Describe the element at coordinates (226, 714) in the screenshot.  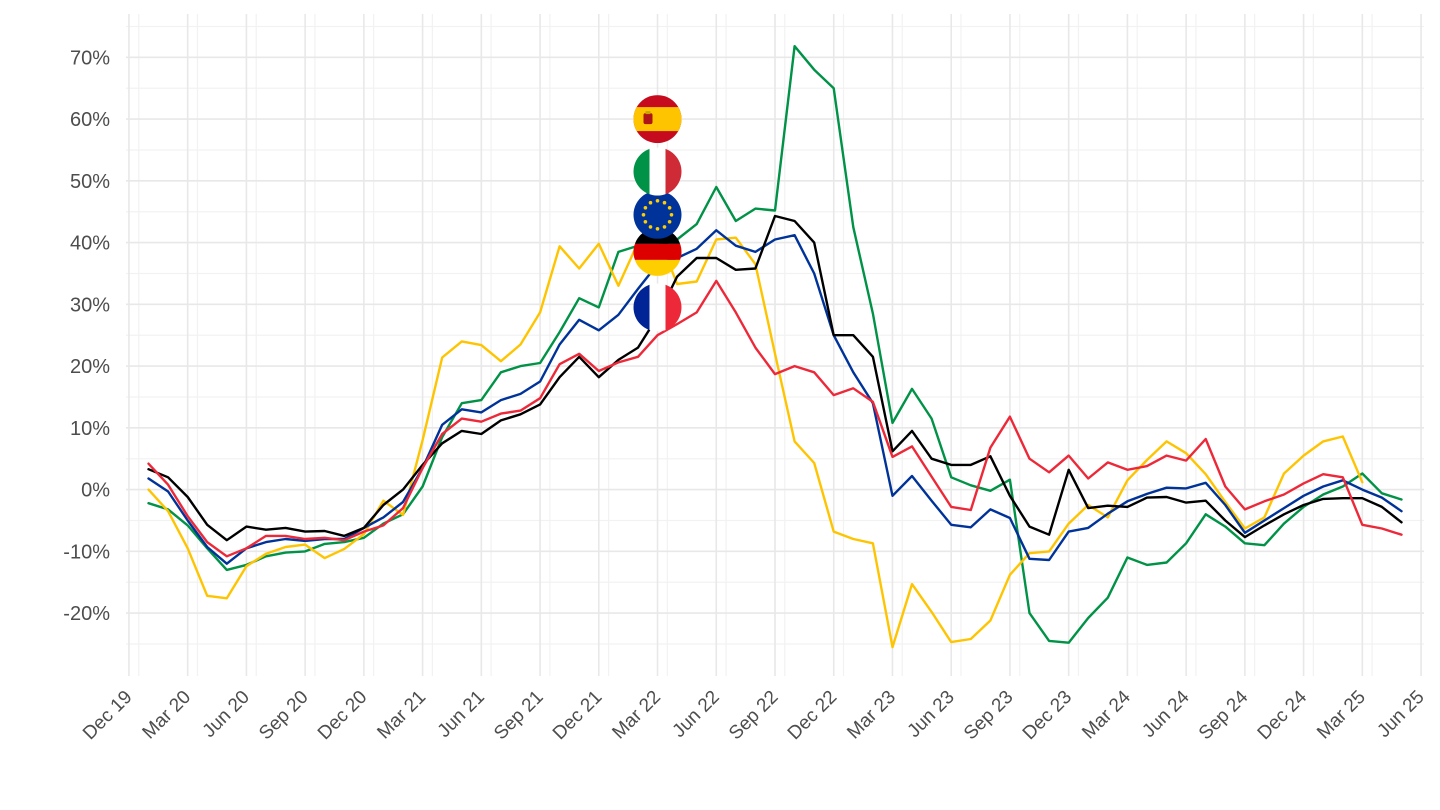
I see `x-tick-label: Jun 20` at that location.